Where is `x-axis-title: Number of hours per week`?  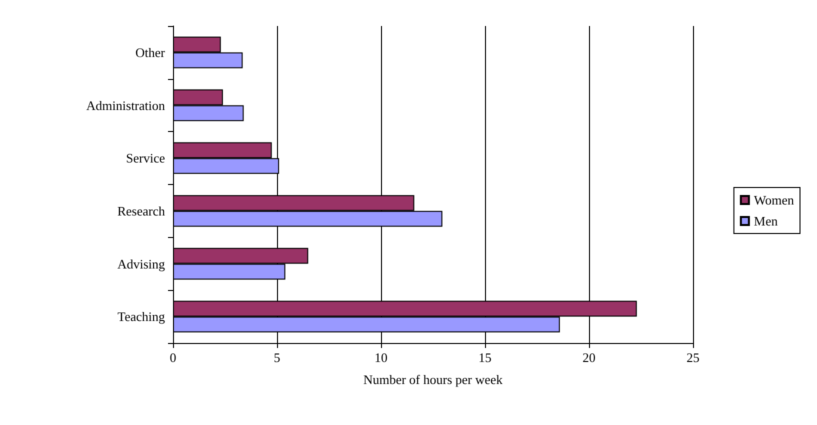
x-axis-title: Number of hours per week is located at coordinates (433, 379).